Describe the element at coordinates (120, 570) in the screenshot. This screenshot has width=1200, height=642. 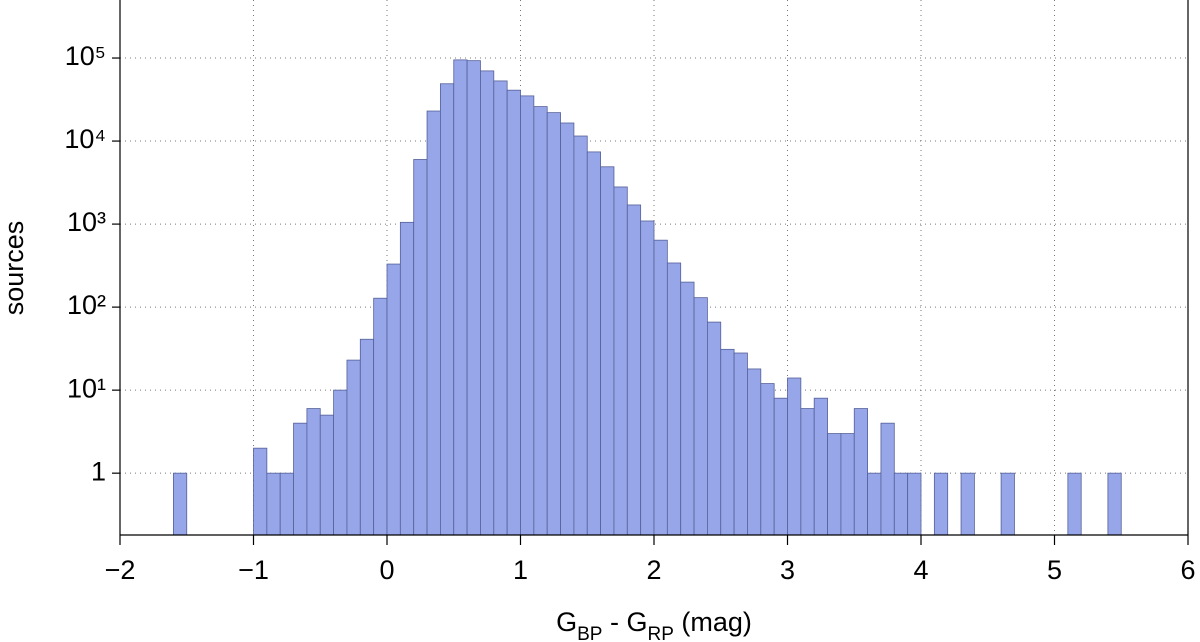
I see `x-tick-label: −2` at that location.